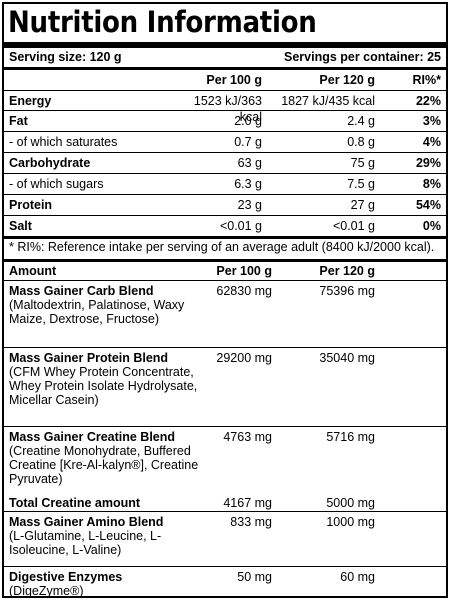  Describe the element at coordinates (254, 577) in the screenshot. I see `value-per-100g: 50 mg` at that location.